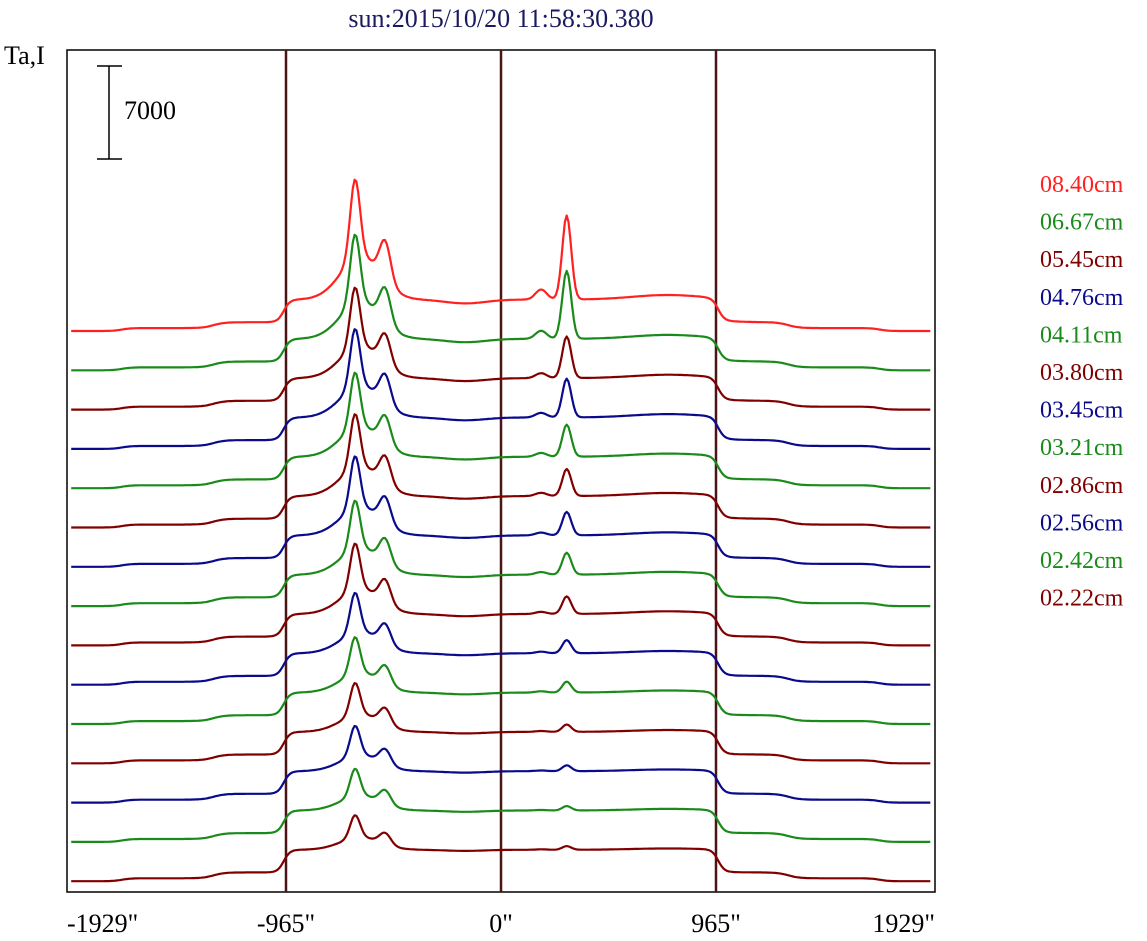 The image size is (1147, 941). What do you see at coordinates (1082, 599) in the screenshot?
I see `legend-item-12: 02.22cm` at bounding box center [1082, 599].